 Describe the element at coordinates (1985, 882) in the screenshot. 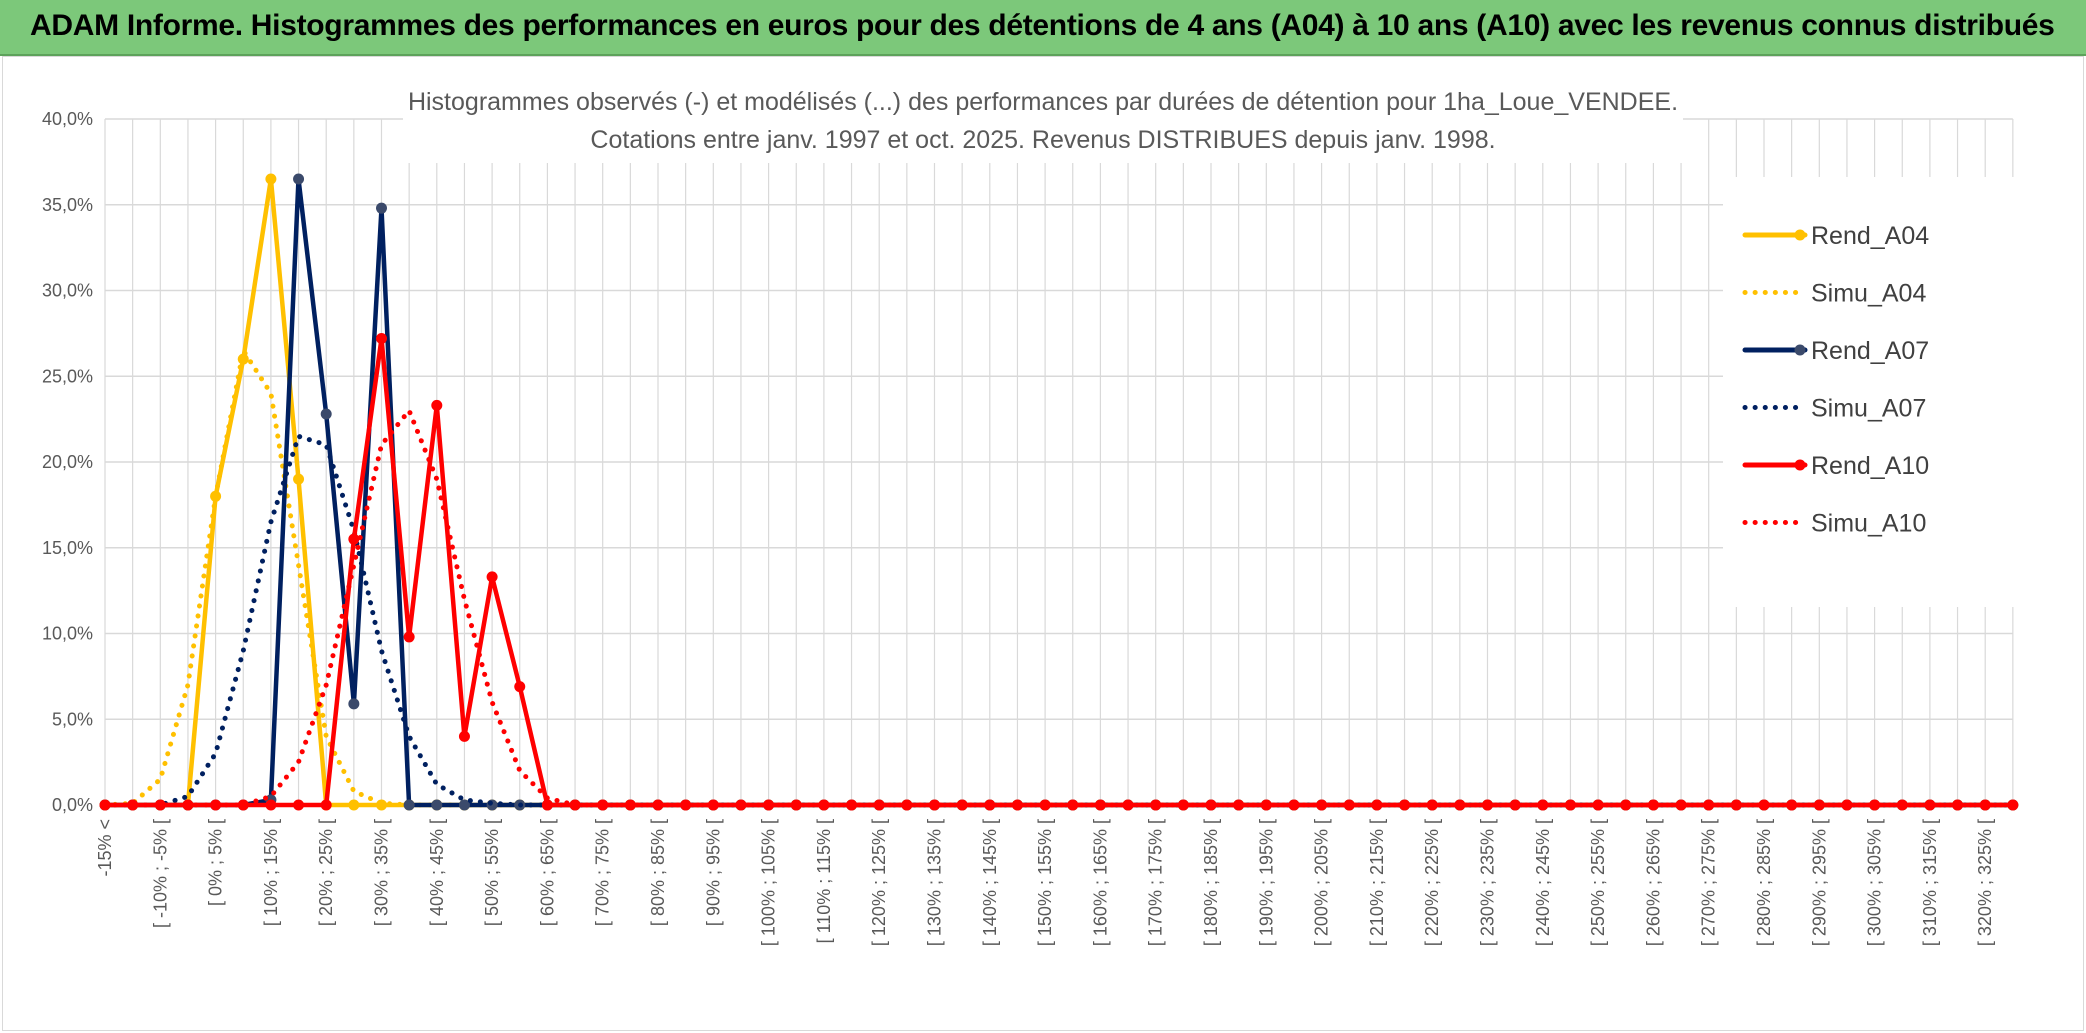

I see `x-tick-label: [ 320% ; 325% [` at that location.